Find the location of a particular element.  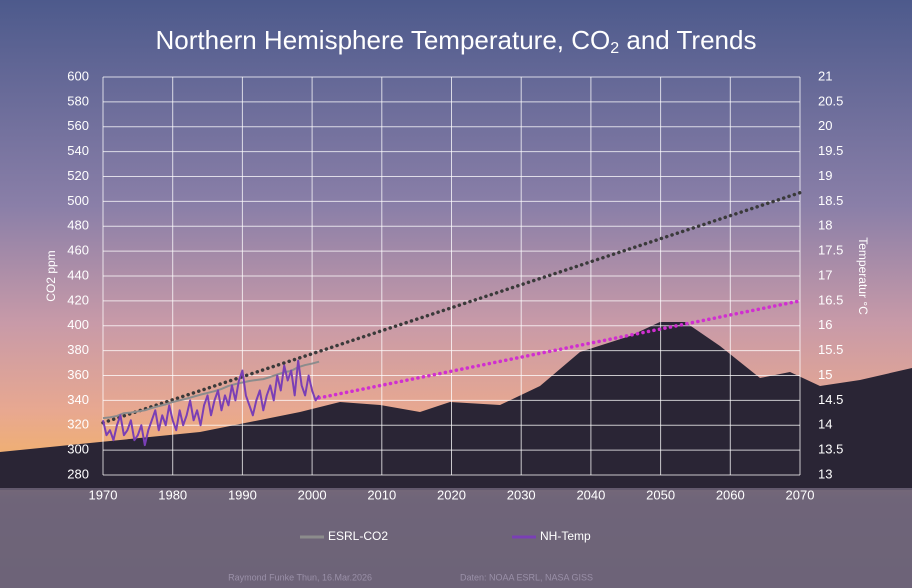

x-tick-label: 2050 is located at coordinates (660, 494).